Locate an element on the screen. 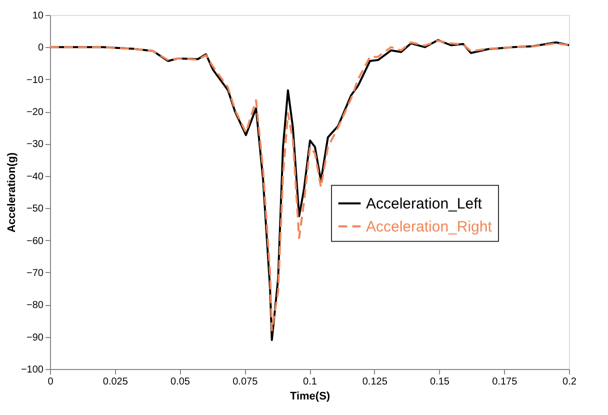  y-axis-title: Acceleration(g) is located at coordinates (12, 192).